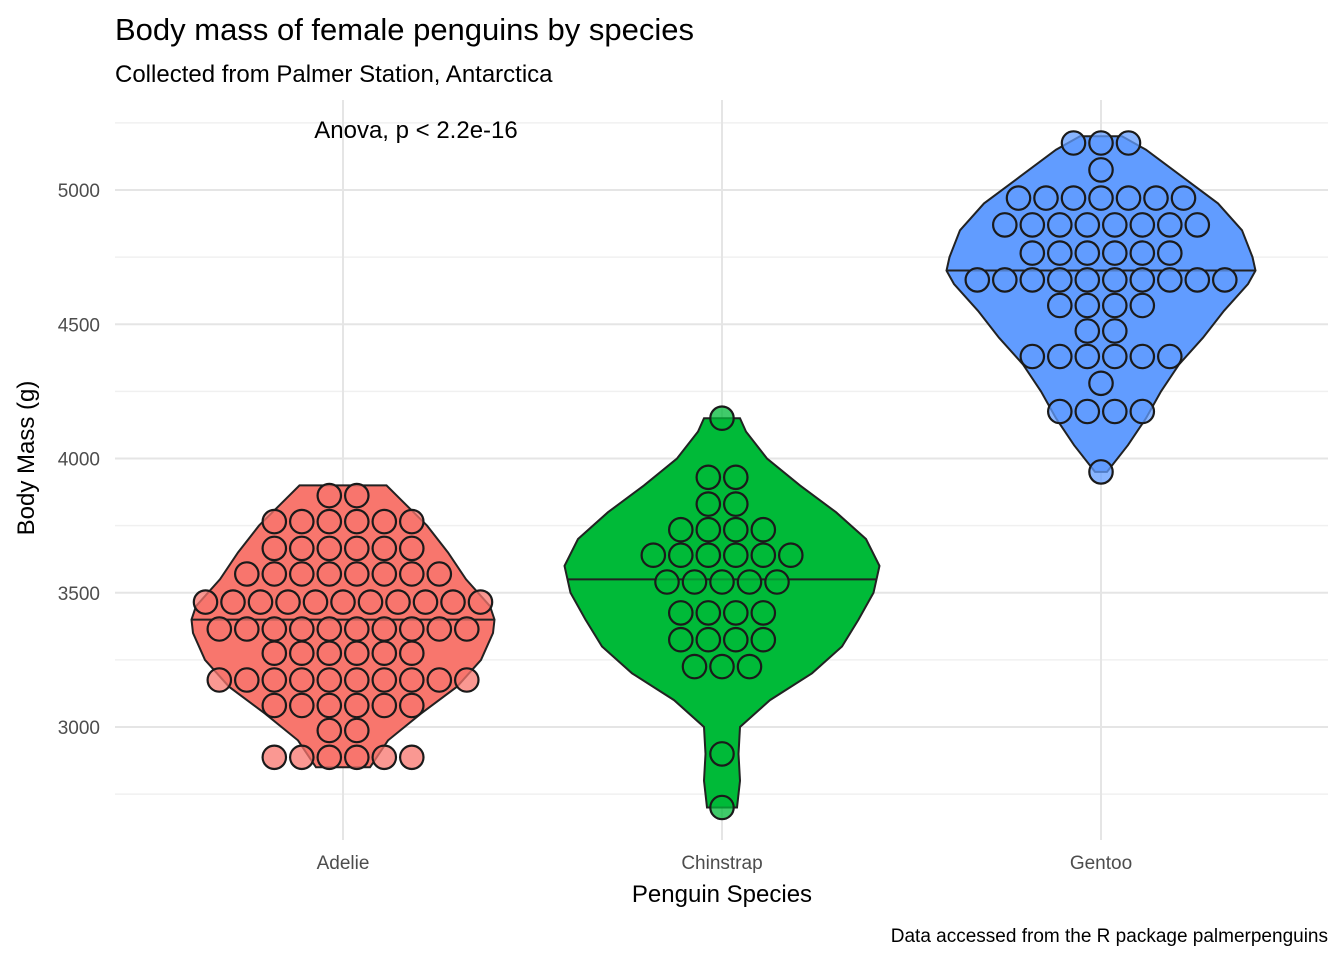 The width and height of the screenshot is (1344, 965). What do you see at coordinates (26, 458) in the screenshot?
I see `y-axis-title: Body Mass (g)` at bounding box center [26, 458].